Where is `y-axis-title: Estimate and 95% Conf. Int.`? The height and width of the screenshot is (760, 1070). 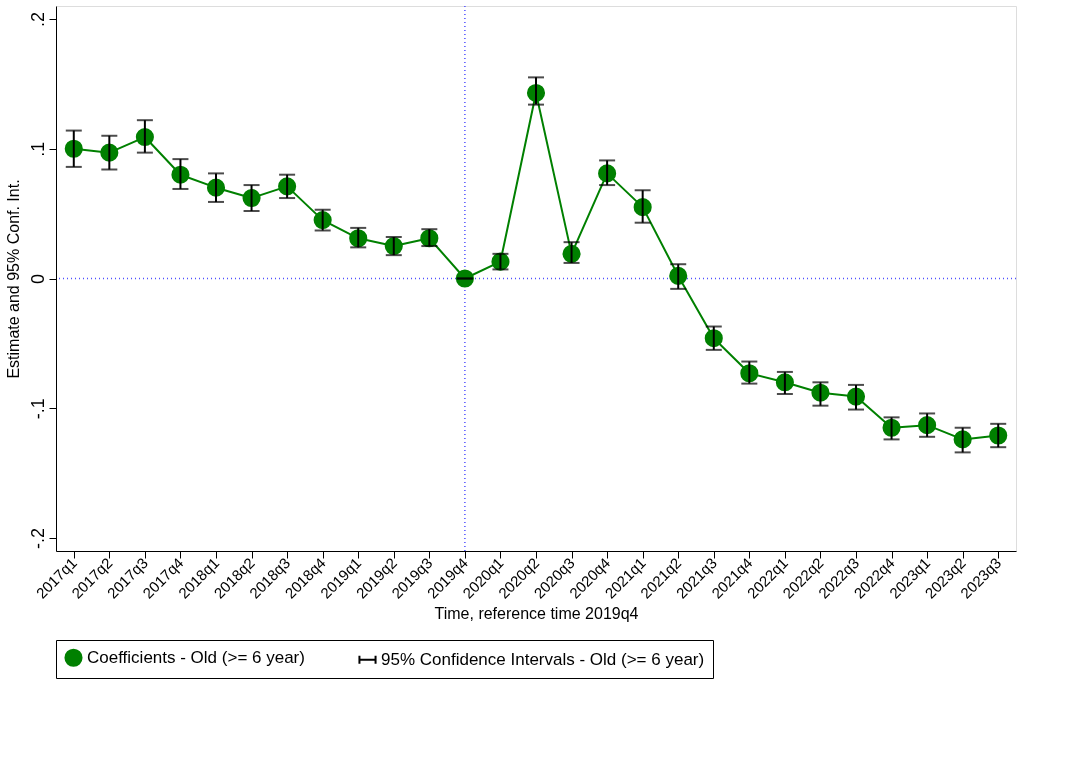 y-axis-title: Estimate and 95% Conf. Int. is located at coordinates (13, 279).